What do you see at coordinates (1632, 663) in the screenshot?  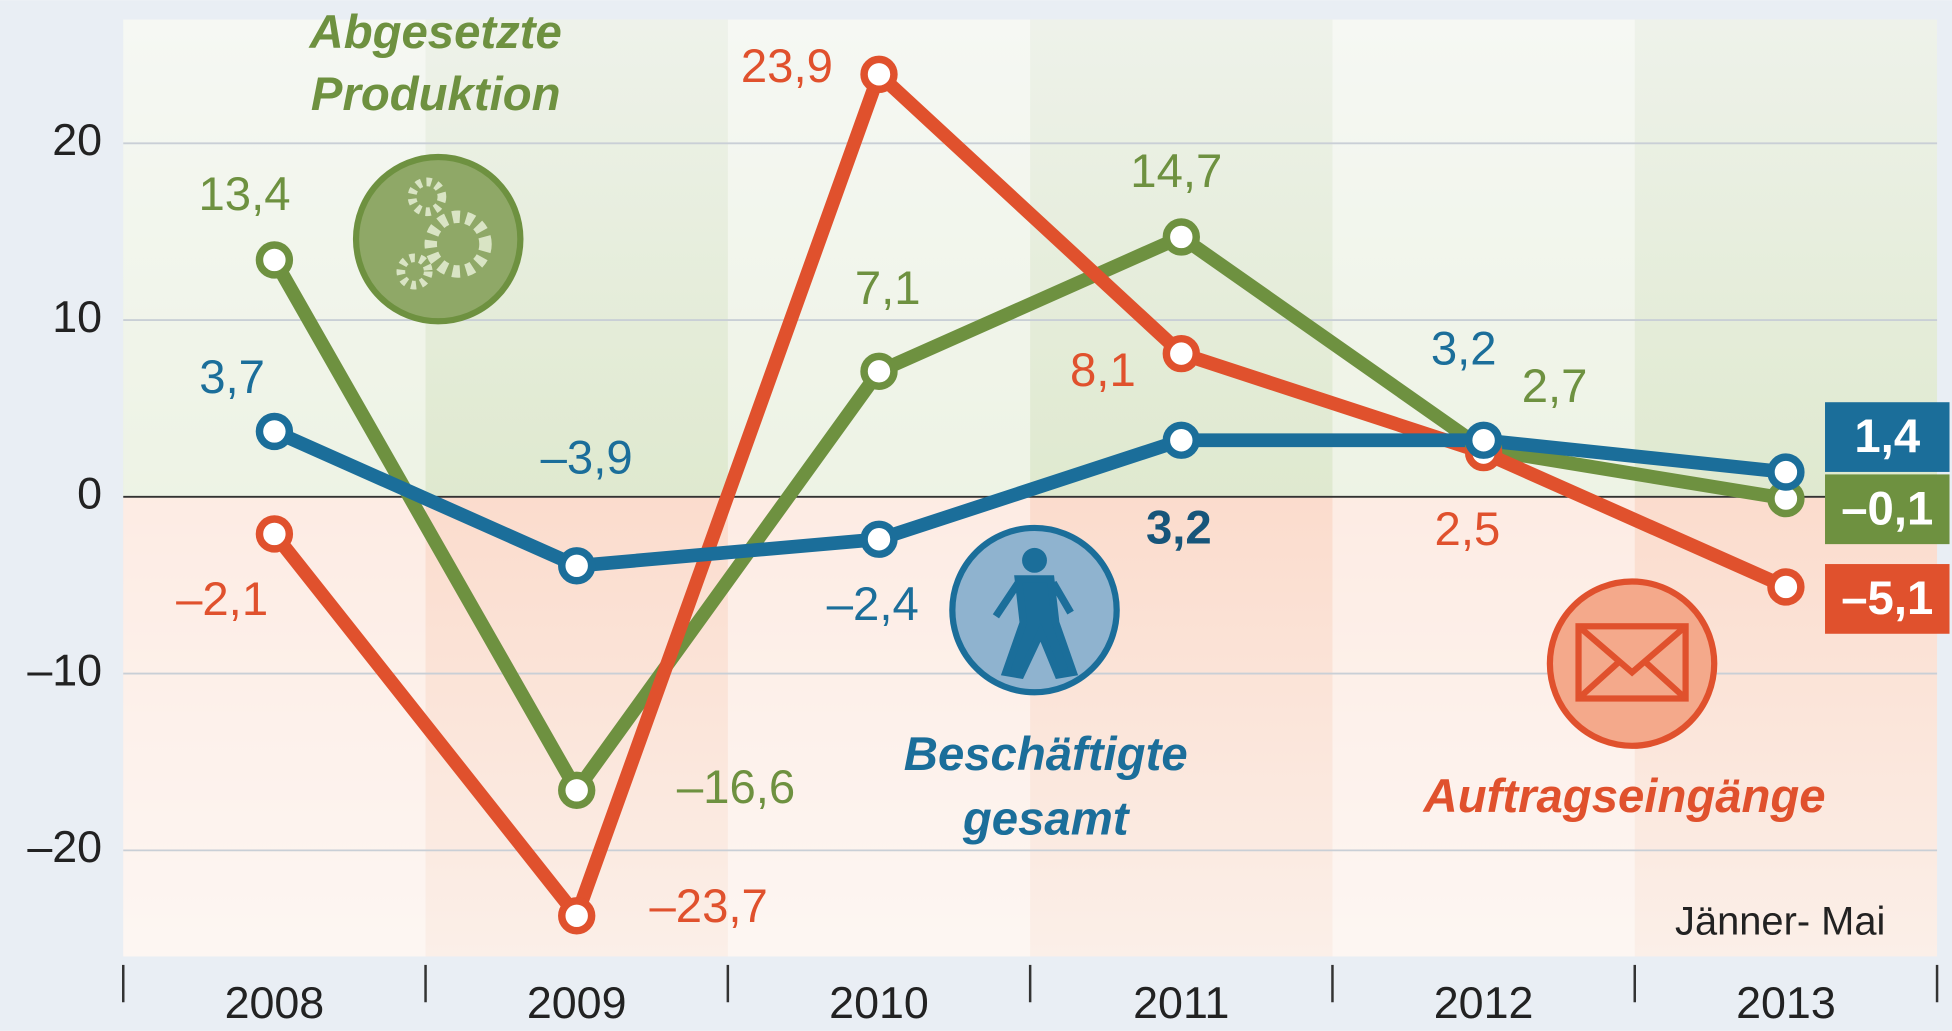 I see `envelope-icon` at bounding box center [1632, 663].